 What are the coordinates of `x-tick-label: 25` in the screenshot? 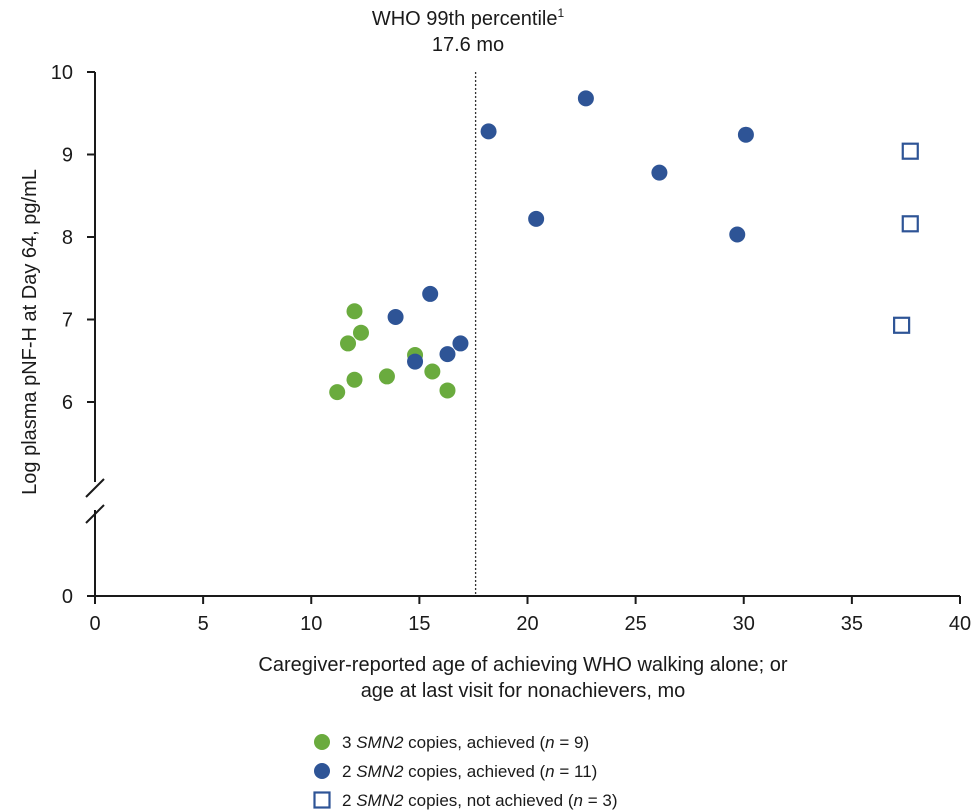 It's located at (636, 624).